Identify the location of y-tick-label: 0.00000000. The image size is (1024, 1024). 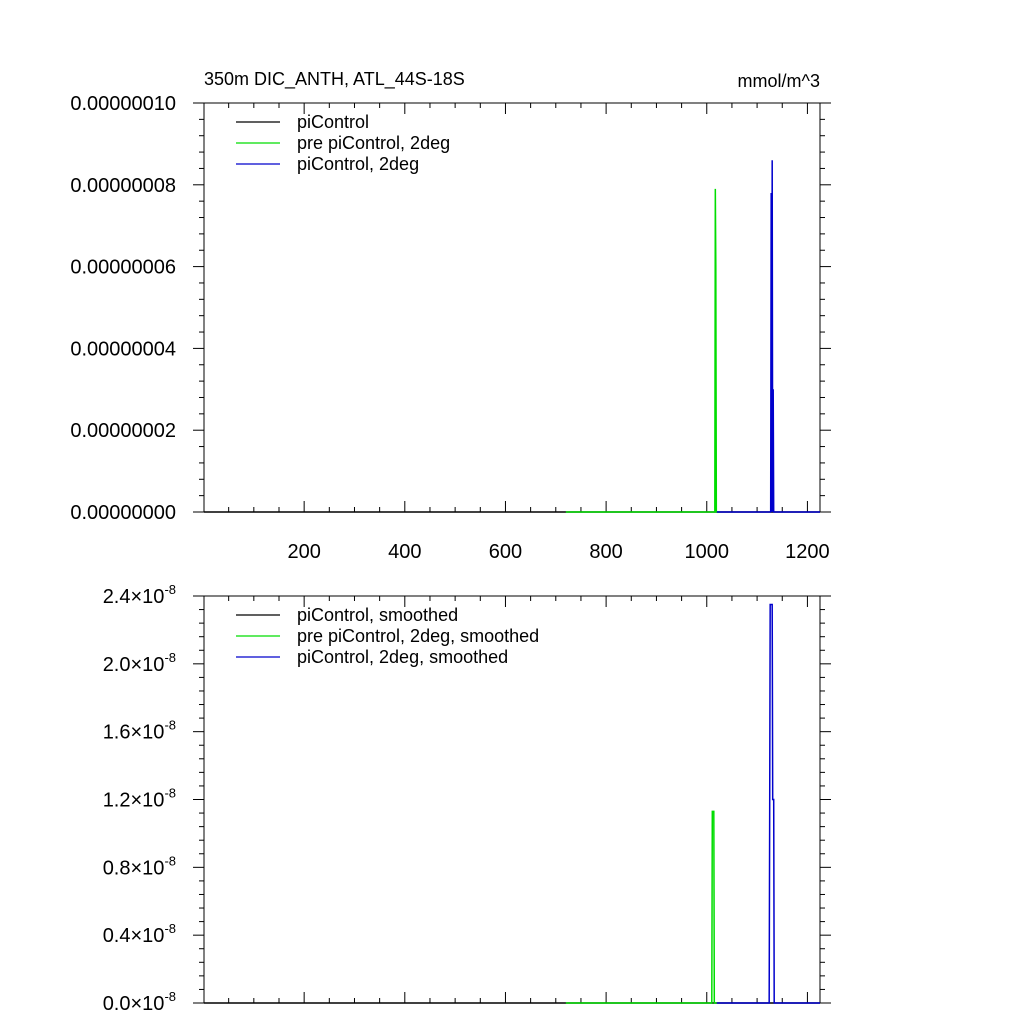
(123, 513).